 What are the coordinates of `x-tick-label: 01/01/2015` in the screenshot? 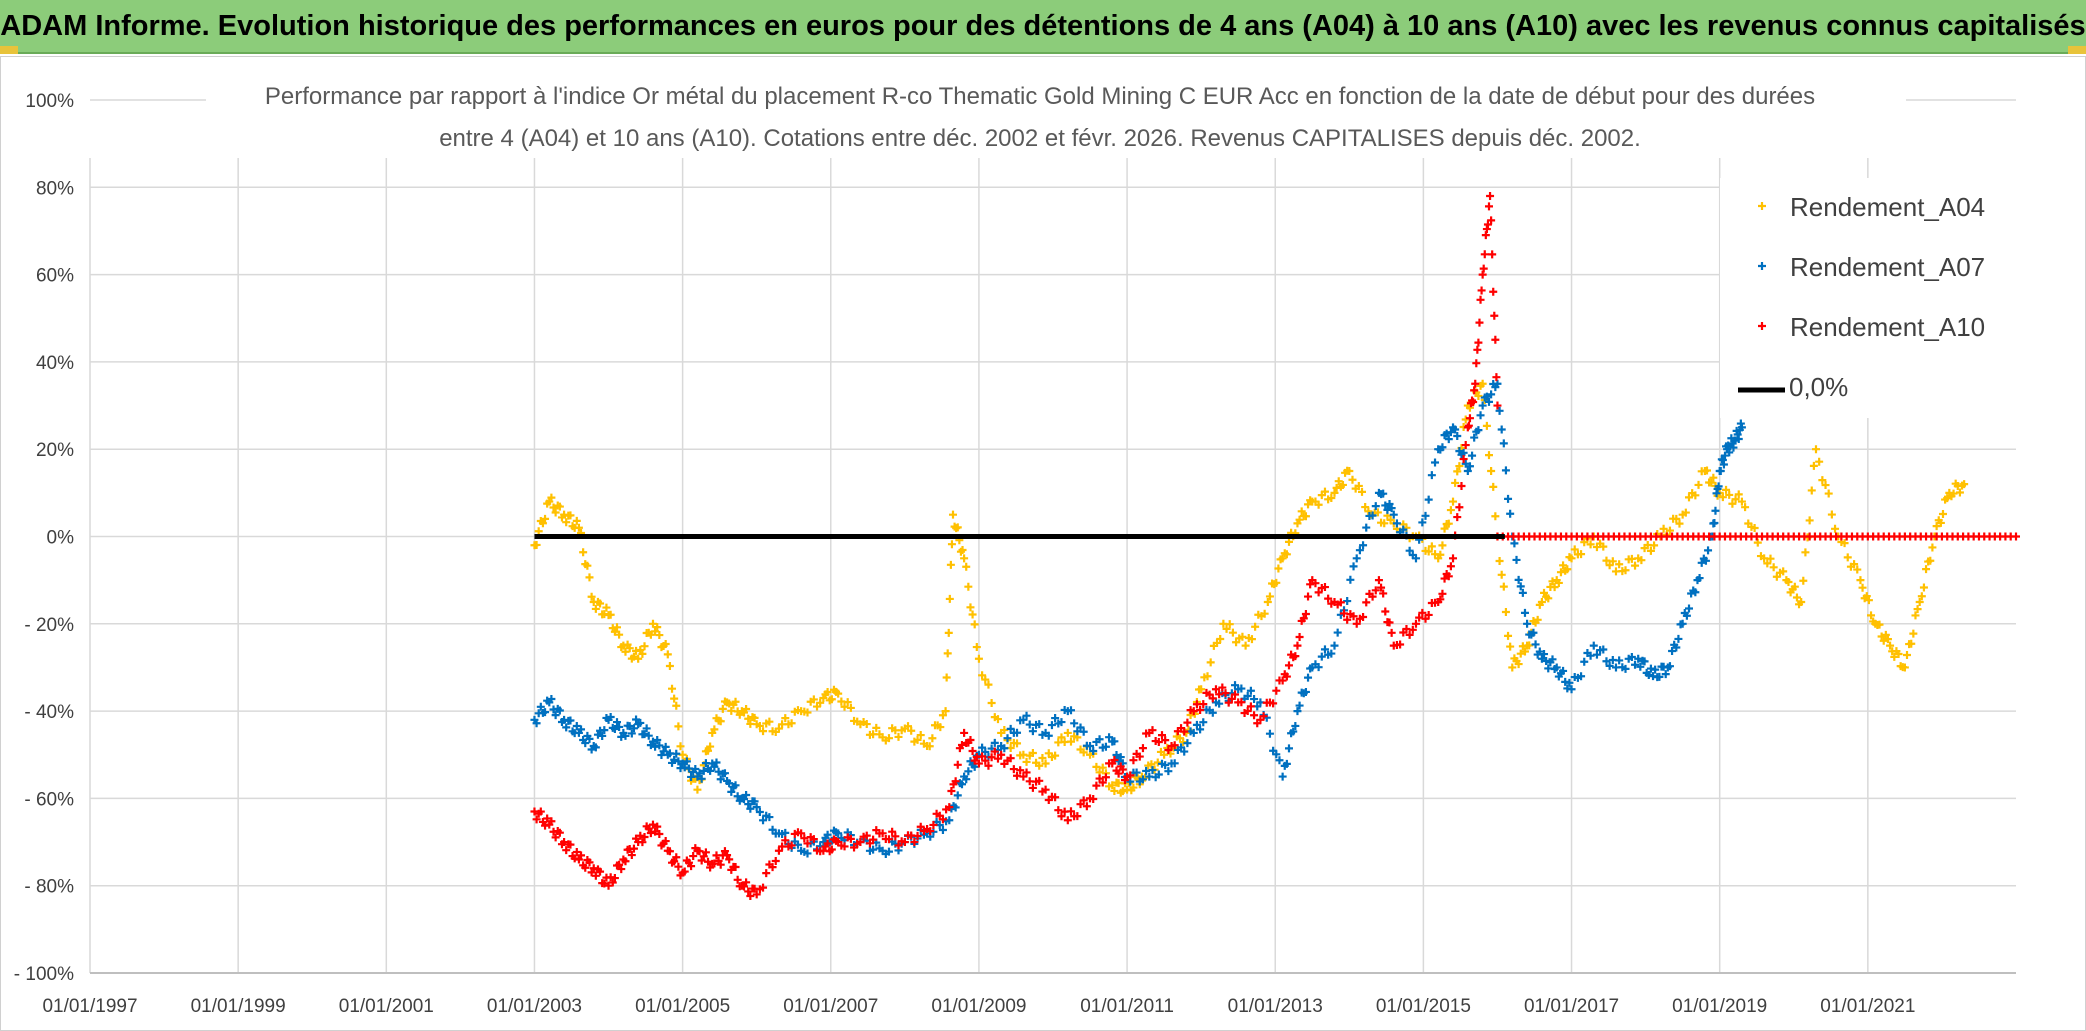 It's located at (1423, 1006).